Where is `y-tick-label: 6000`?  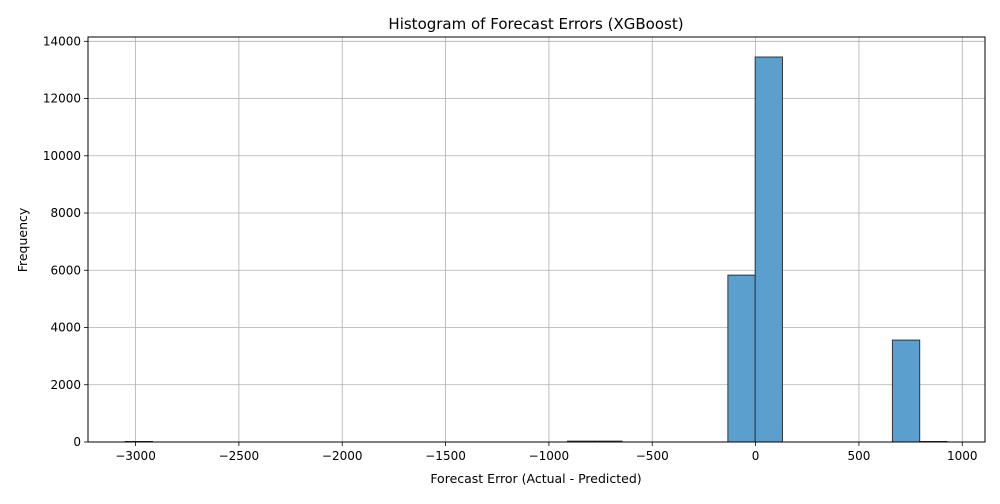 y-tick-label: 6000 is located at coordinates (65, 270).